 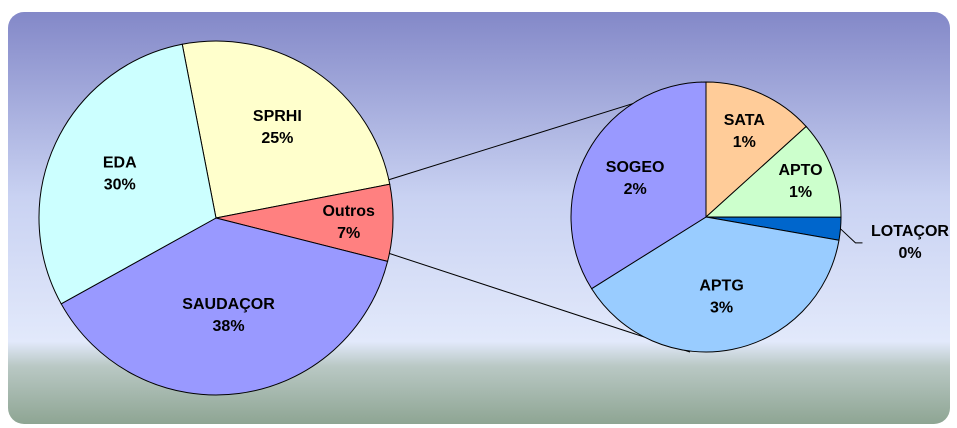 What do you see at coordinates (120, 162) in the screenshot?
I see `slice-label: EDA` at bounding box center [120, 162].